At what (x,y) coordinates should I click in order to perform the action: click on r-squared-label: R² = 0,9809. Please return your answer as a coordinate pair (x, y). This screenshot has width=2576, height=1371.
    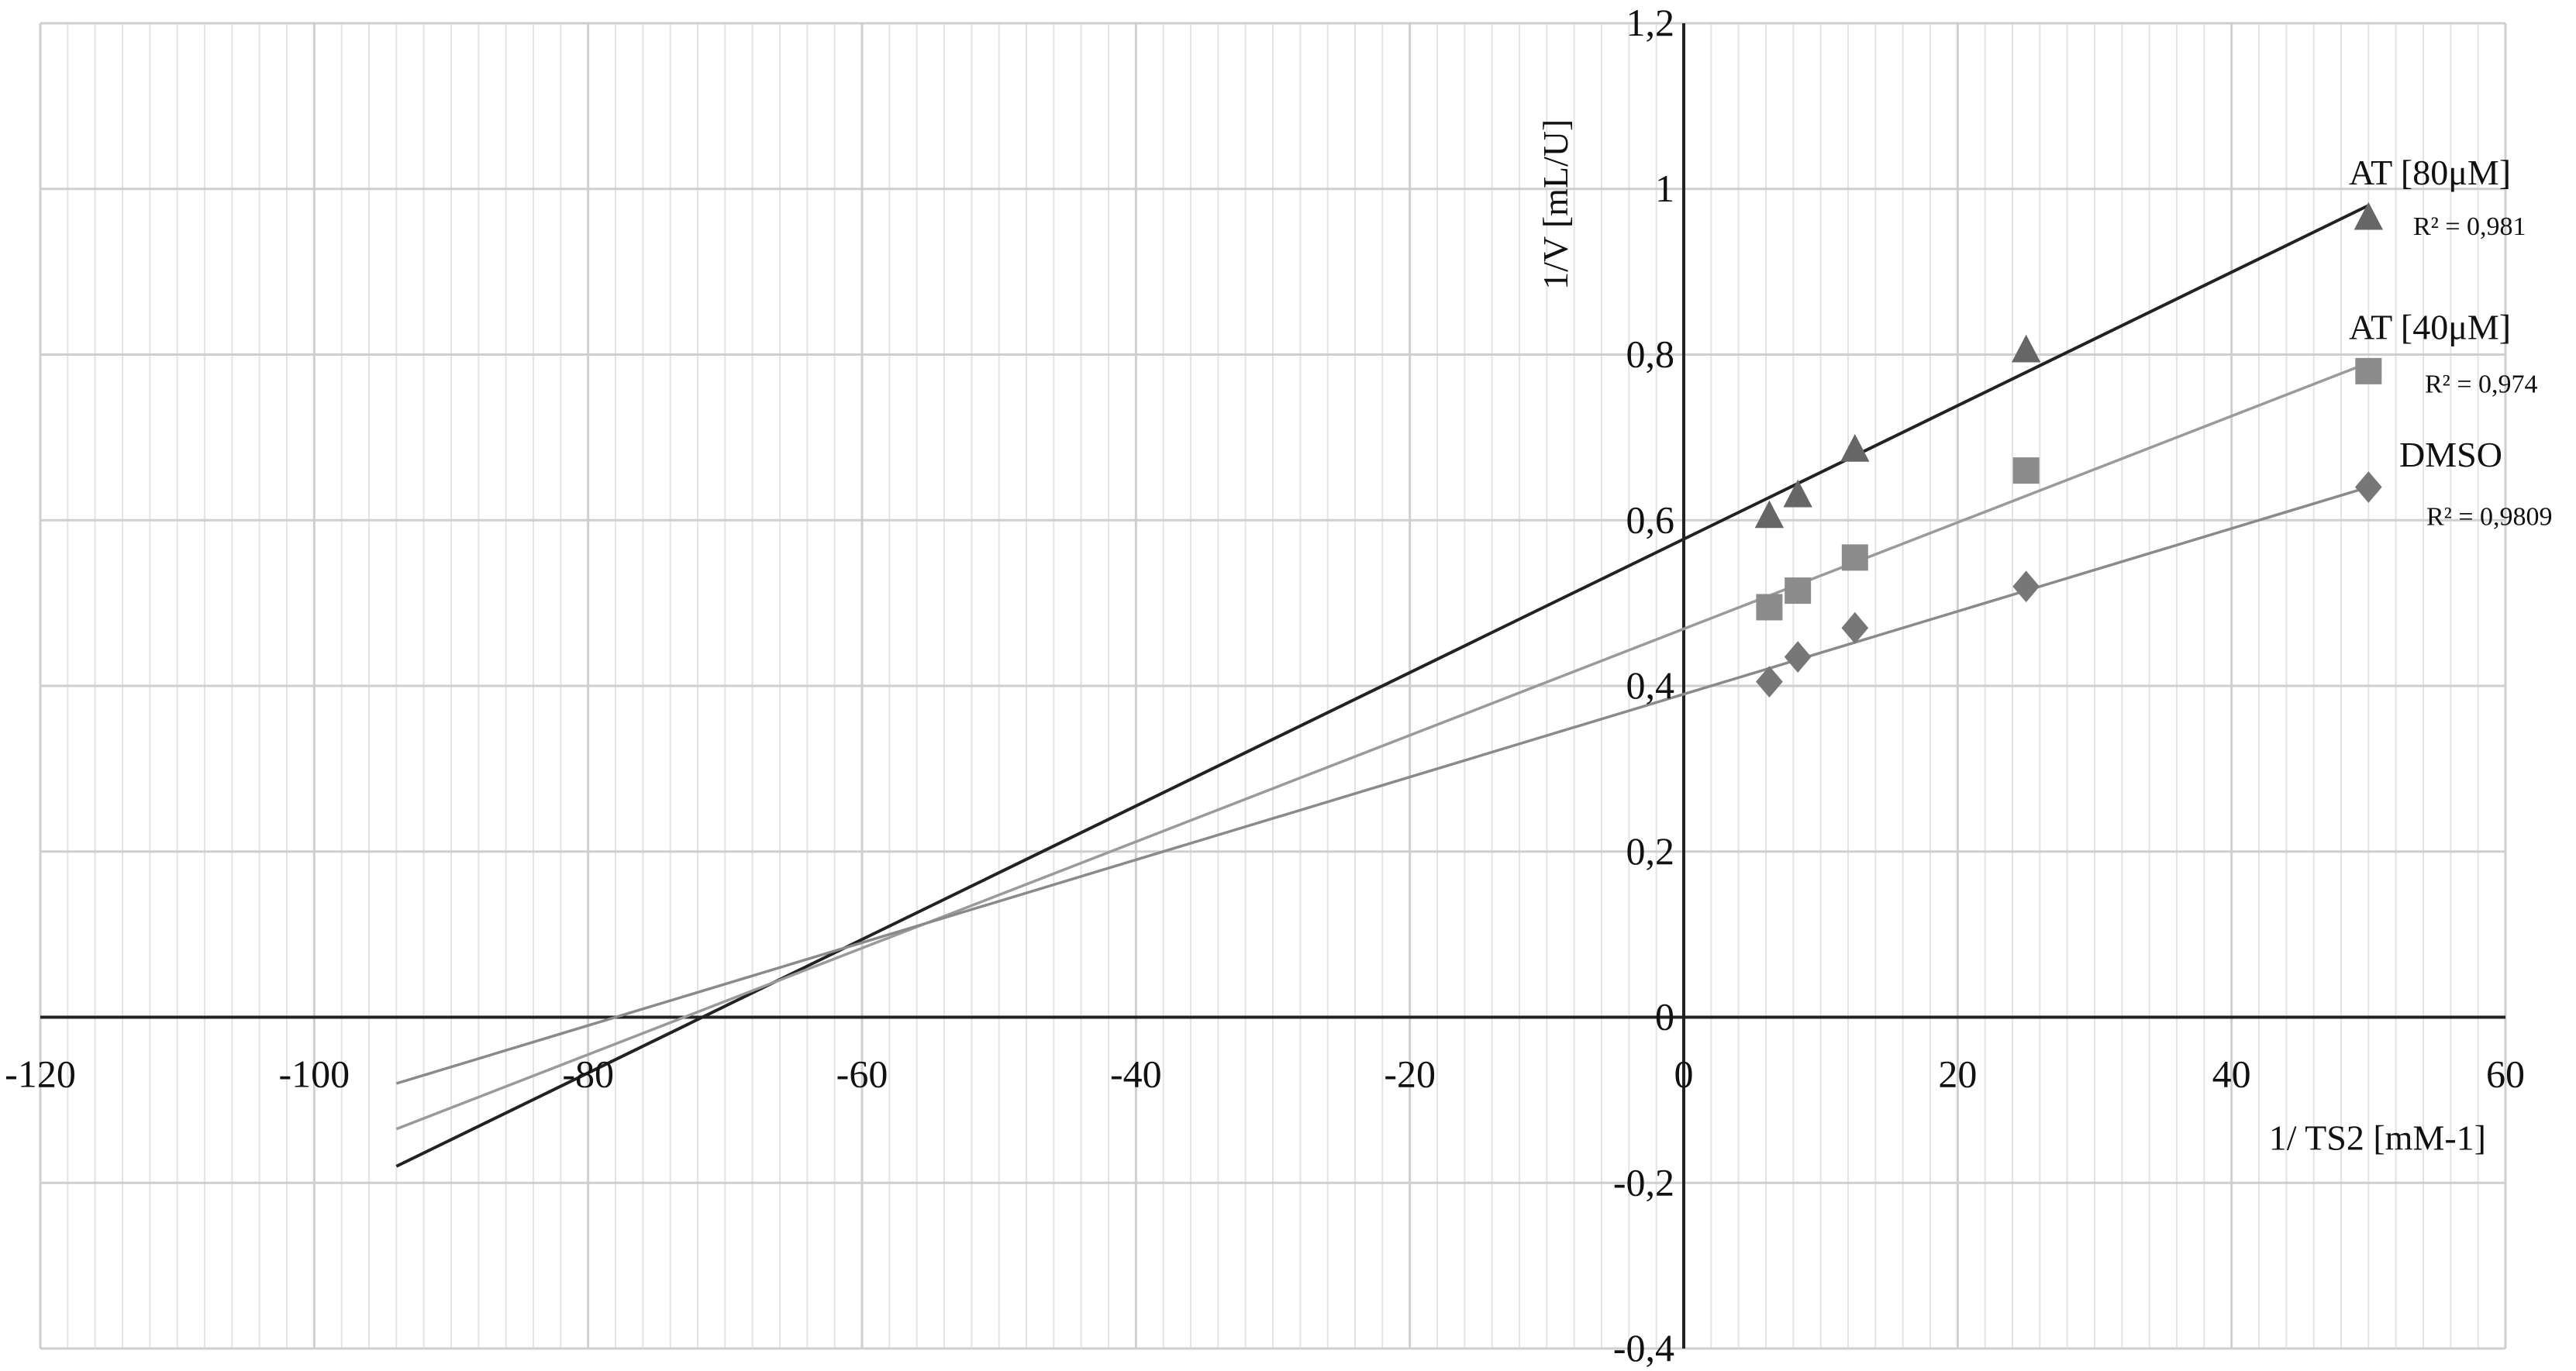
    Looking at the image, I should click on (2489, 516).